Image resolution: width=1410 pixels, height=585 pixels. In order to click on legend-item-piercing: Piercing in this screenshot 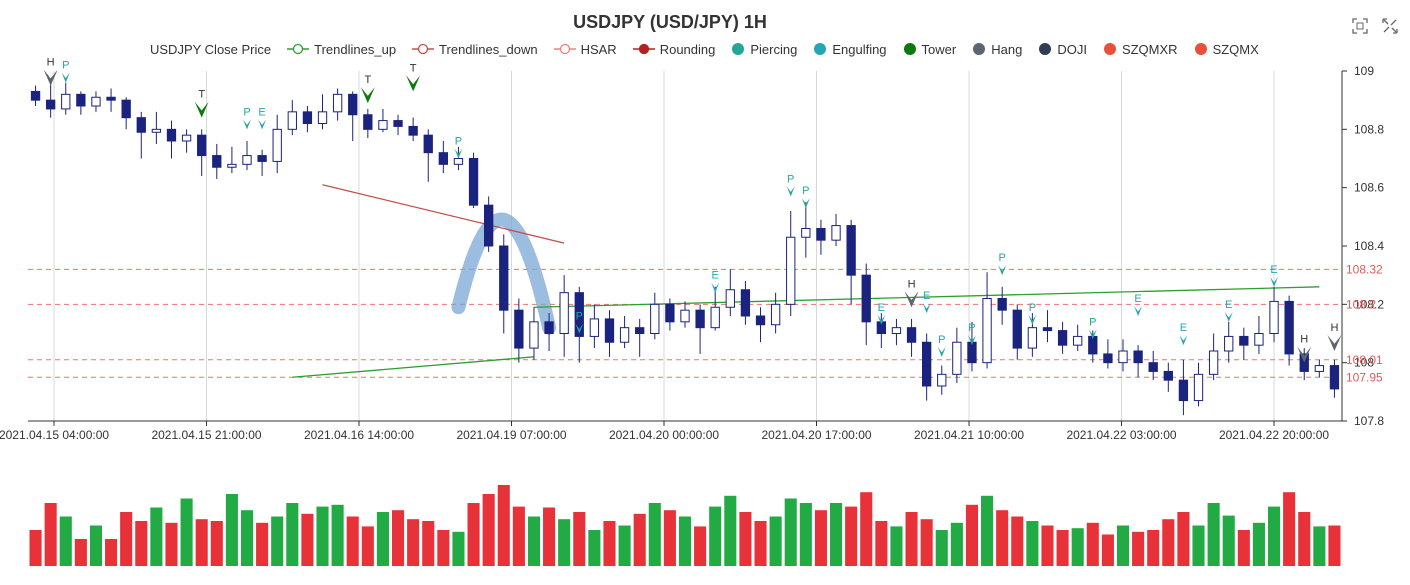, I will do `click(764, 49)`.